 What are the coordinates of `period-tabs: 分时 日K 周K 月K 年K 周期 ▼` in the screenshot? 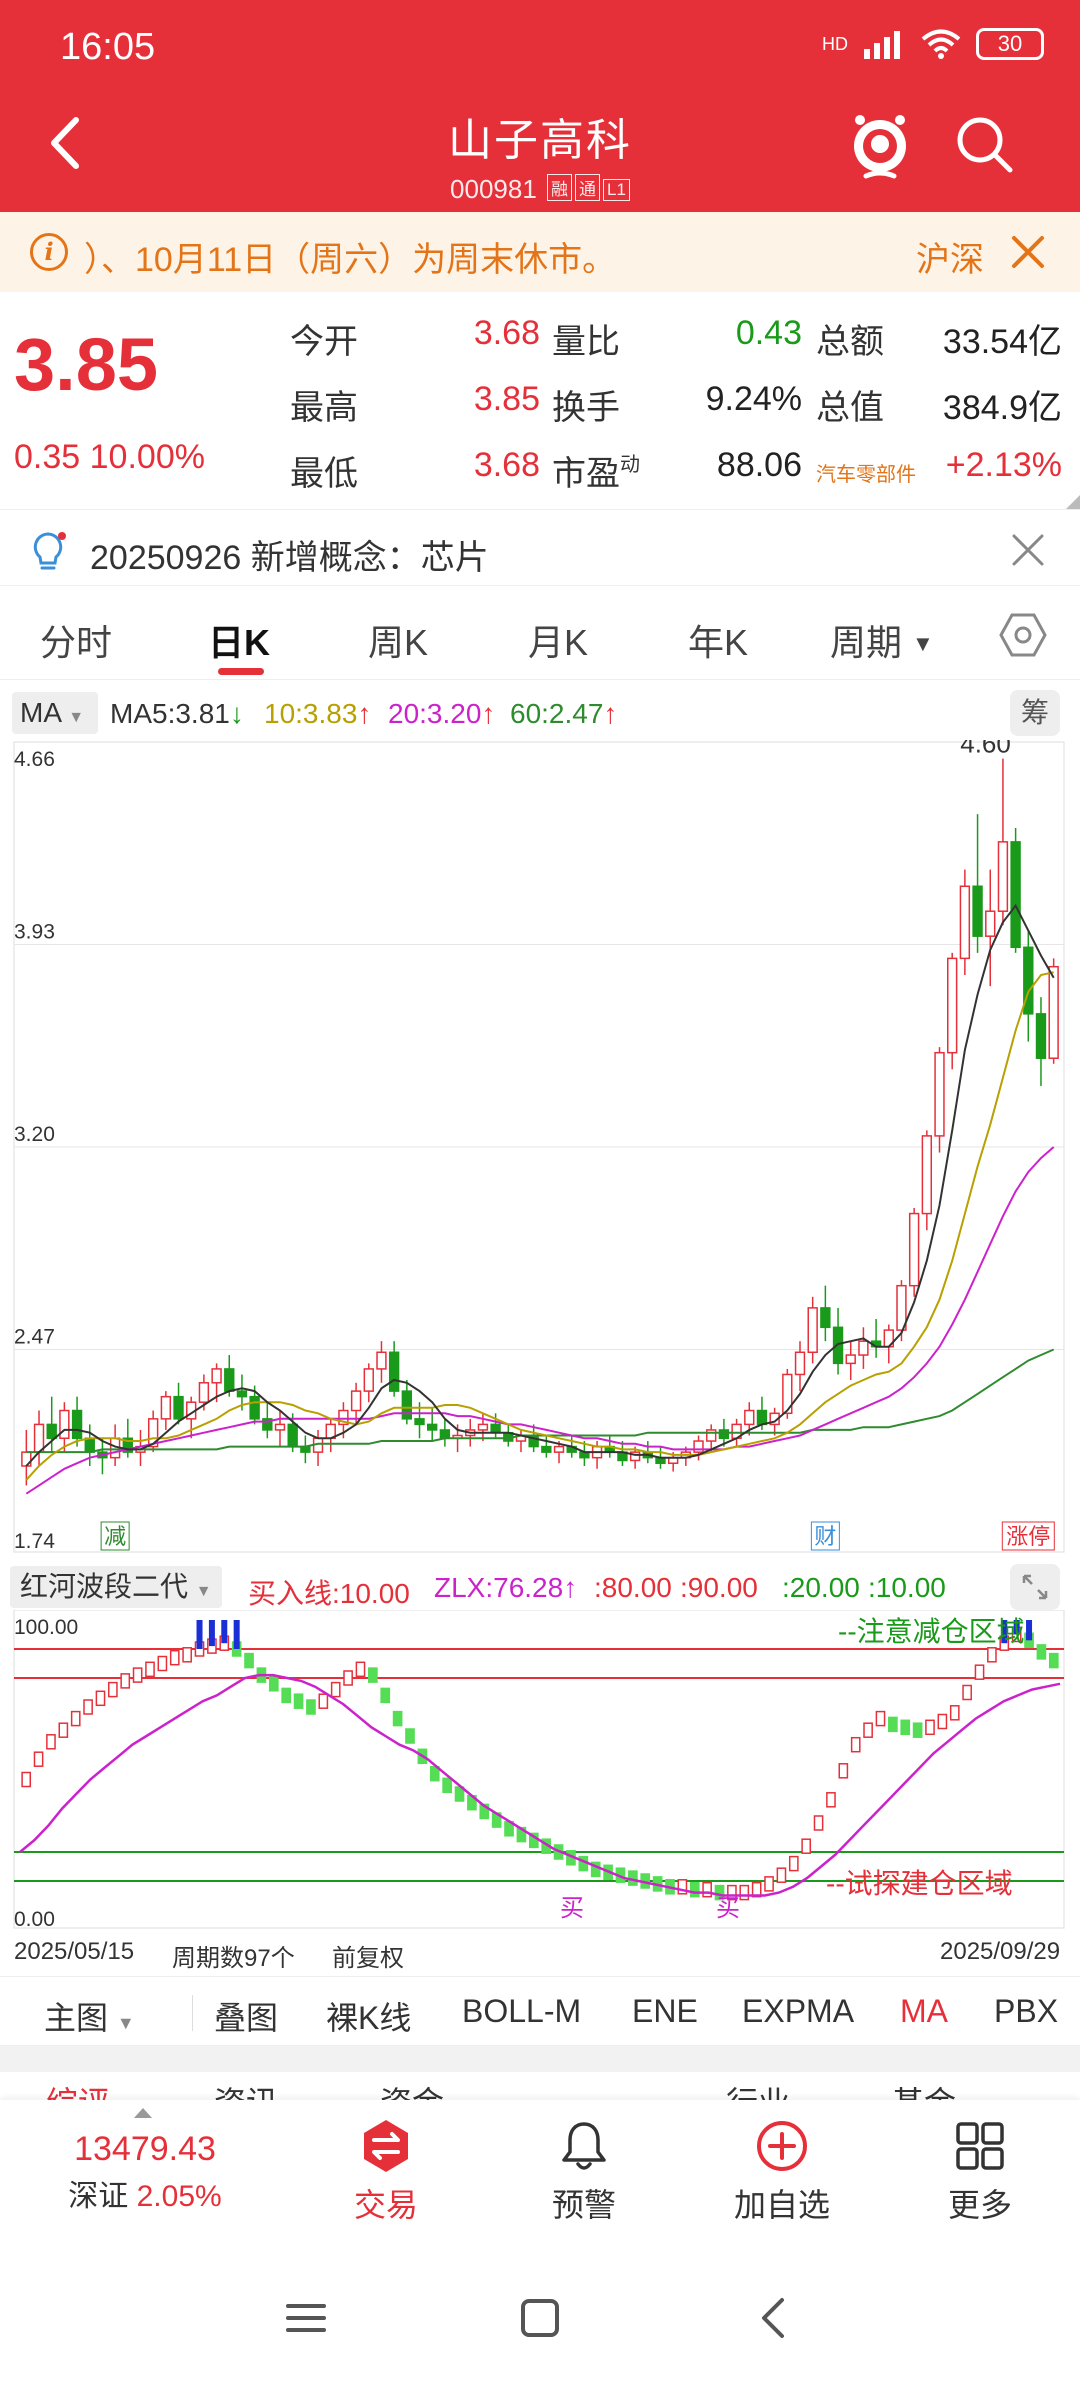 It's located at (540, 634).